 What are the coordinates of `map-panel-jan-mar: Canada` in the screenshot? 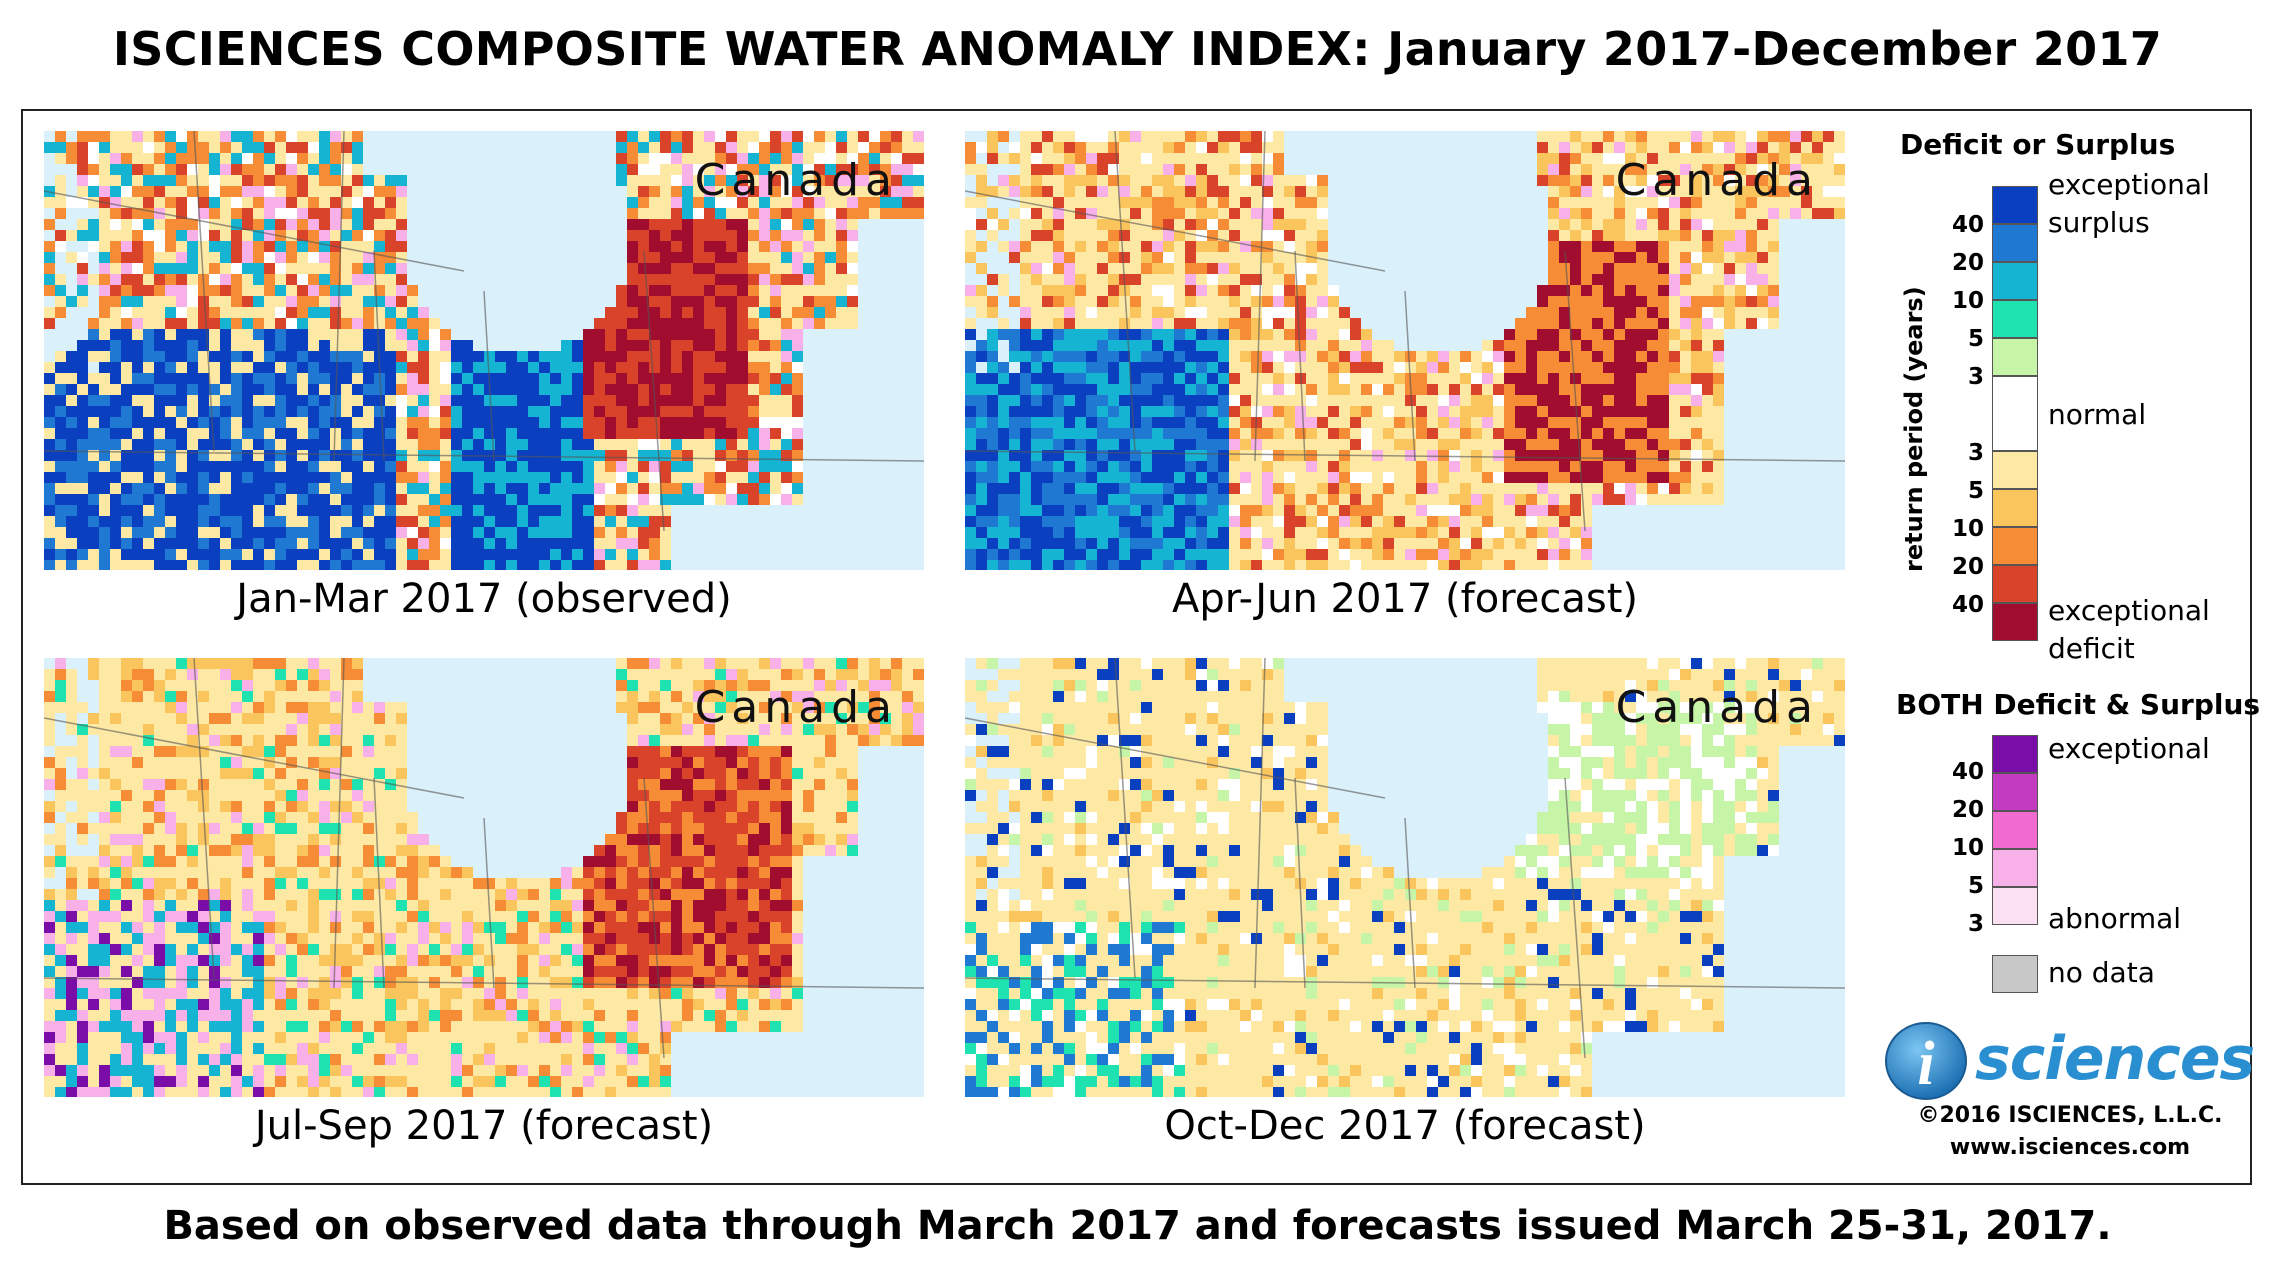 It's located at (484, 350).